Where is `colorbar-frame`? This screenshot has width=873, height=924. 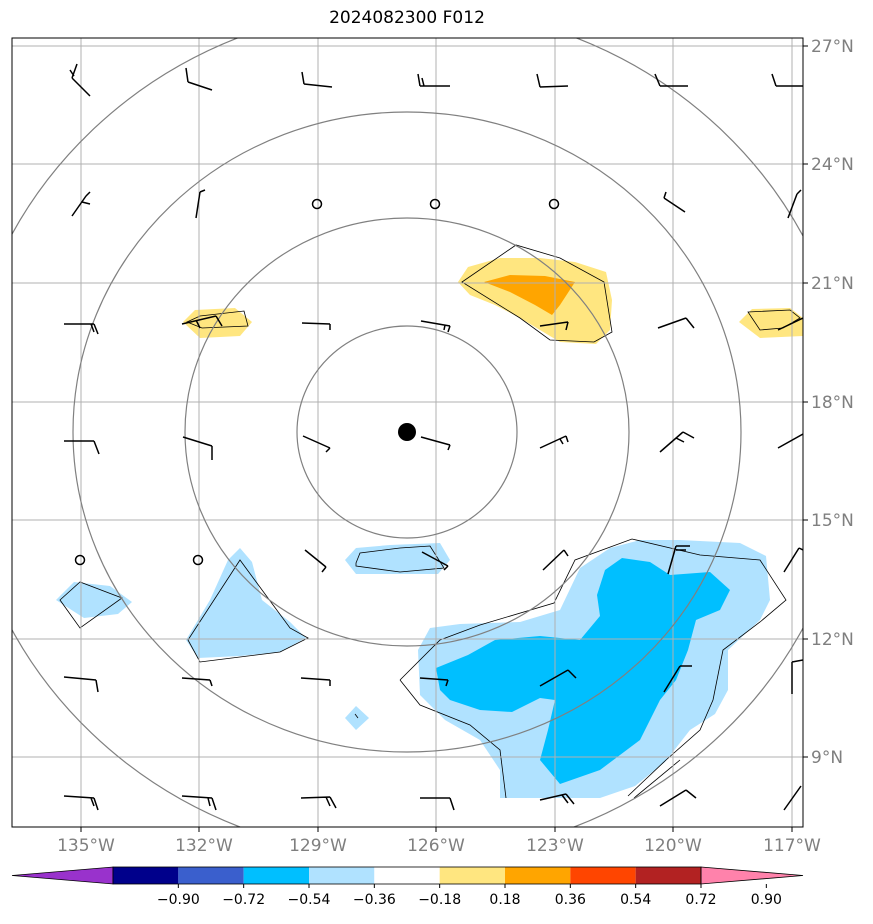 colorbar-frame is located at coordinates (407, 875).